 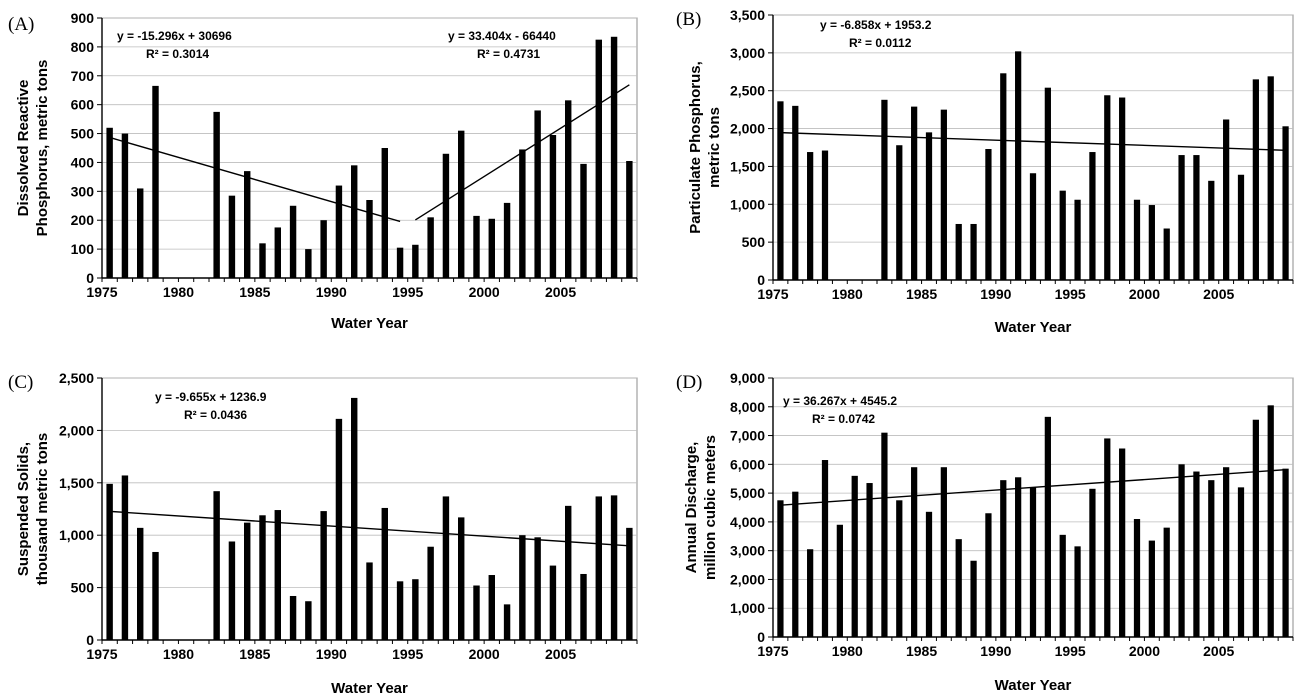 What do you see at coordinates (747, 378) in the screenshot?
I see `y-tick-label: 9,000` at bounding box center [747, 378].